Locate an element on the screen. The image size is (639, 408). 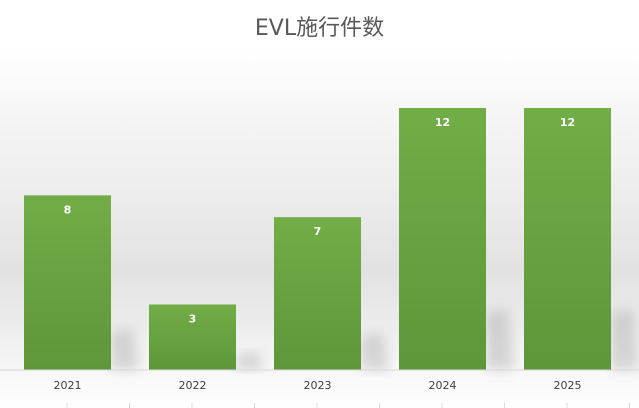
x-tick-label-2021: 2021 is located at coordinates (68, 385).